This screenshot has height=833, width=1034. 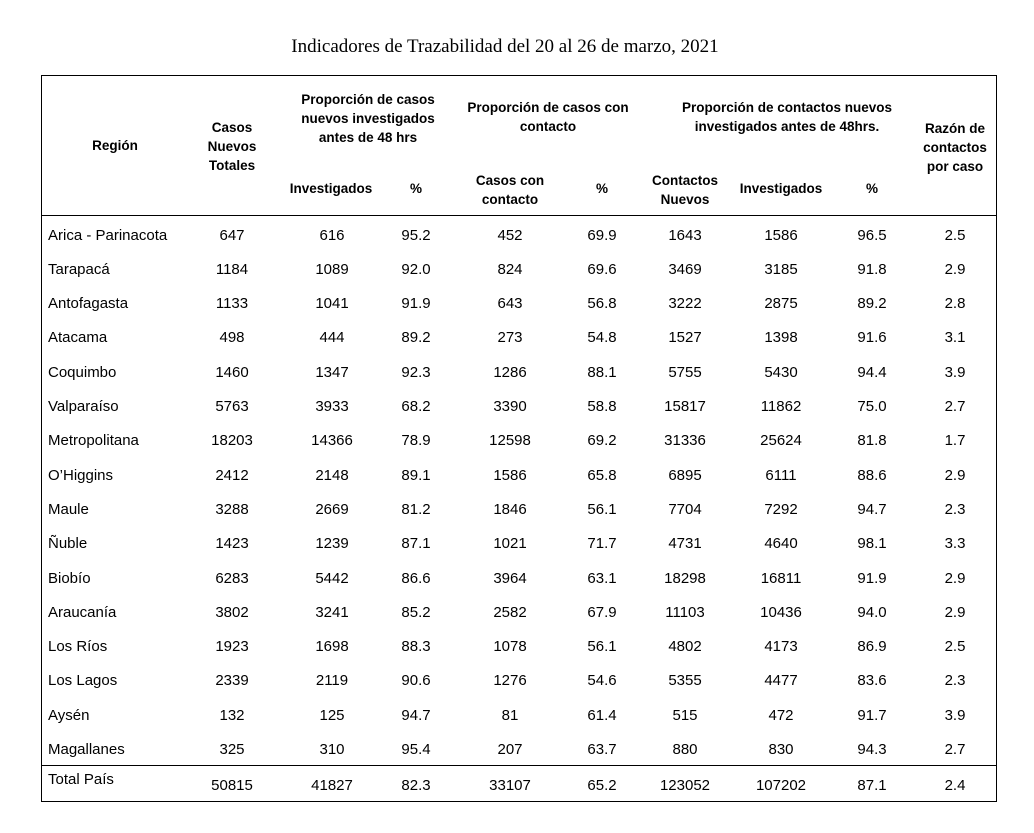 I want to click on table-cell: 3241, so click(x=332, y=612).